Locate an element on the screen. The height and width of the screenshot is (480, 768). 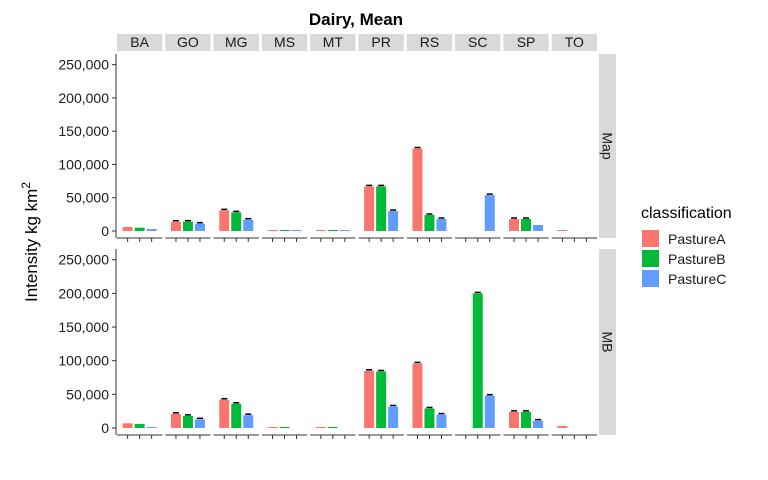
bar-mb-rs-pasturec is located at coordinates (441, 421).